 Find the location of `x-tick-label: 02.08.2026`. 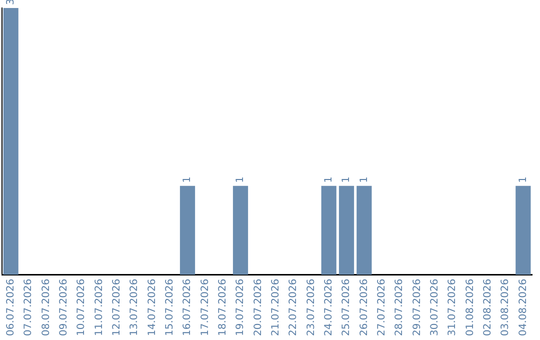

x-tick-label: 02.08.2026 is located at coordinates (488, 307).